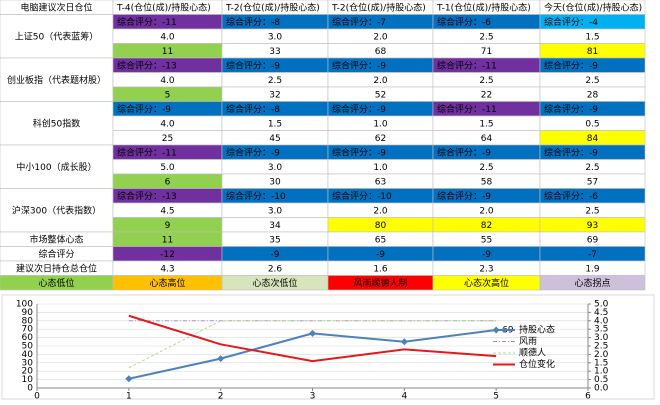 The height and width of the screenshot is (405, 660). Describe the element at coordinates (496, 397) in the screenshot. I see `x-tick-label: 5` at that location.